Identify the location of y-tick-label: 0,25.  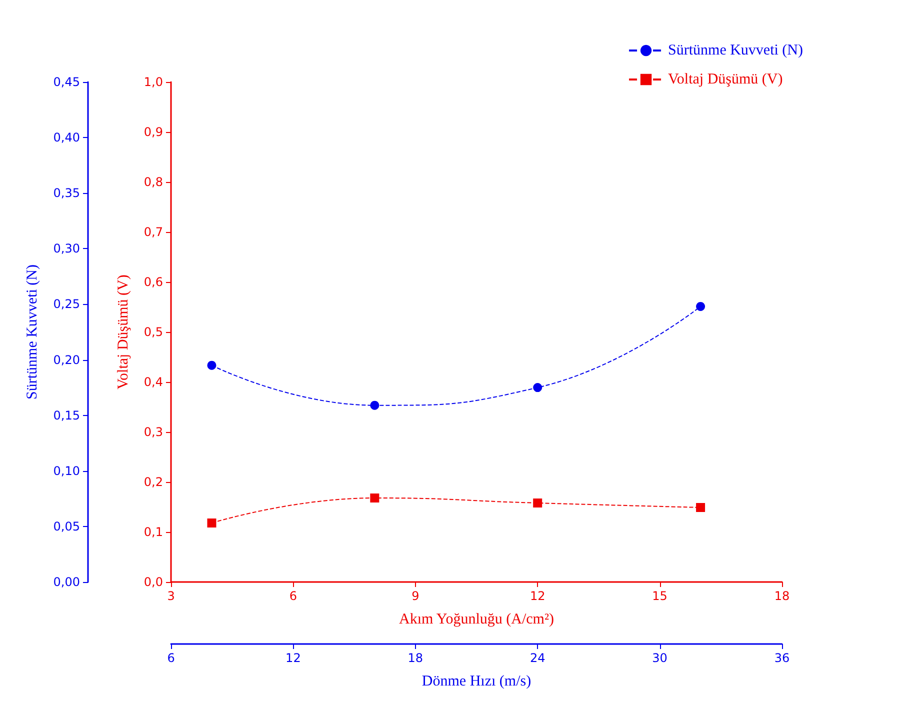
(66, 304).